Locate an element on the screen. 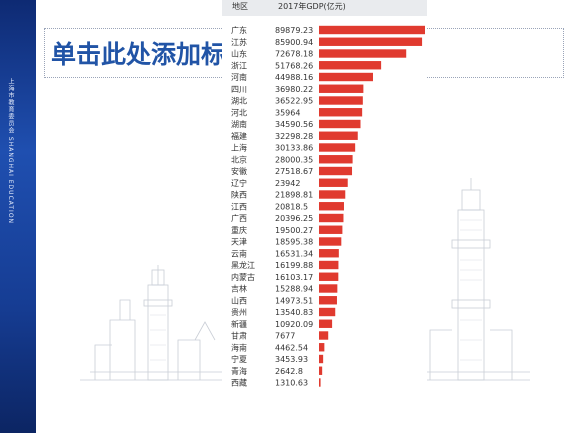 The image size is (580, 433). region-label: 福建 is located at coordinates (239, 136).